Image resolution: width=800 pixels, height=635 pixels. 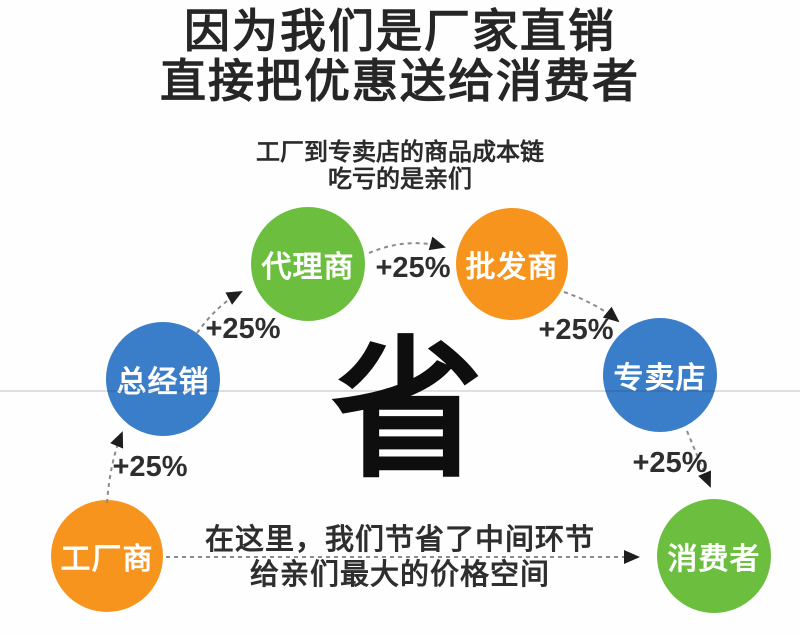 I want to click on node-agent-label: 代理商, so click(x=308, y=267).